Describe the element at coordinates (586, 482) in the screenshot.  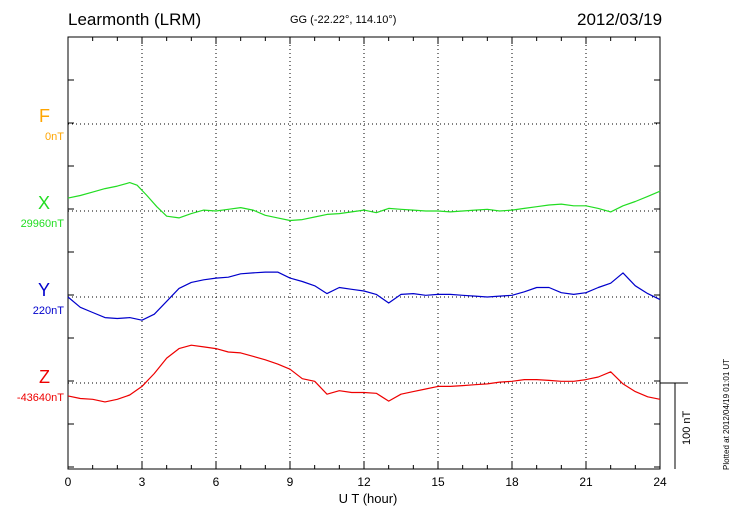
I see `x-tick-label: 21` at that location.